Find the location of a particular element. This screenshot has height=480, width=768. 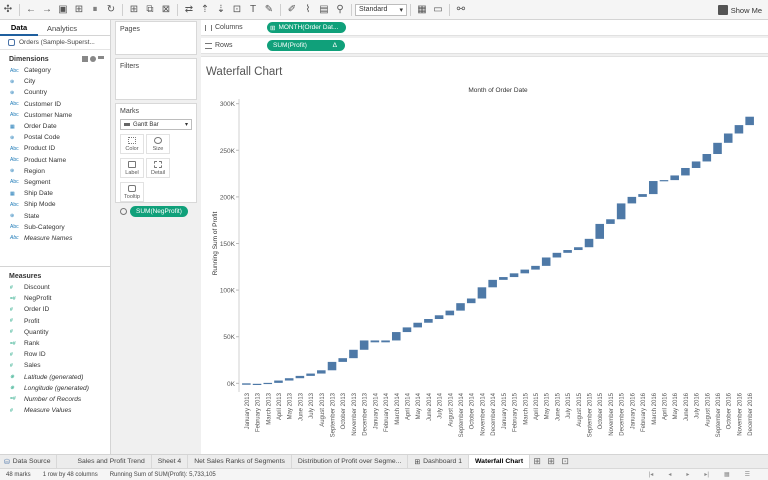

size-pill: SUM(NegProfit) is located at coordinates (159, 211).